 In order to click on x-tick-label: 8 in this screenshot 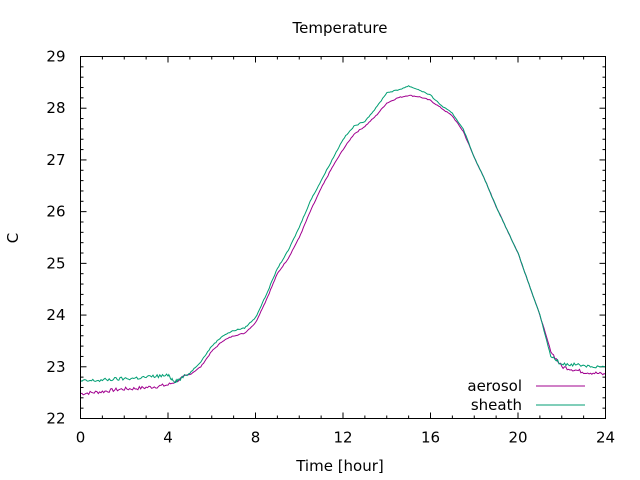, I will do `click(256, 438)`.